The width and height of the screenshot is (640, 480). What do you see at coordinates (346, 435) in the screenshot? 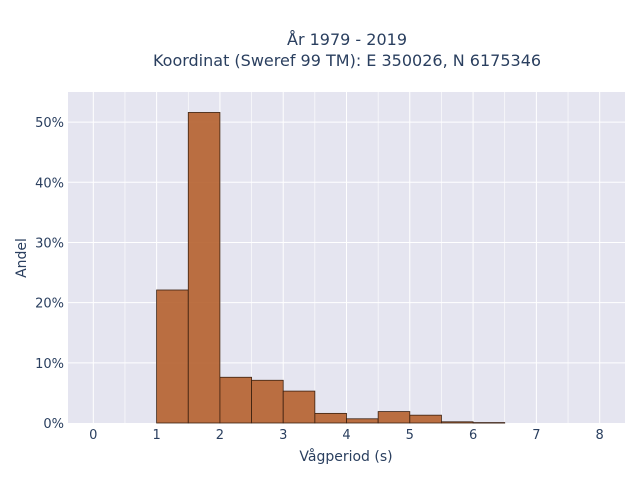
I see `x-tick-label: 4` at bounding box center [346, 435].